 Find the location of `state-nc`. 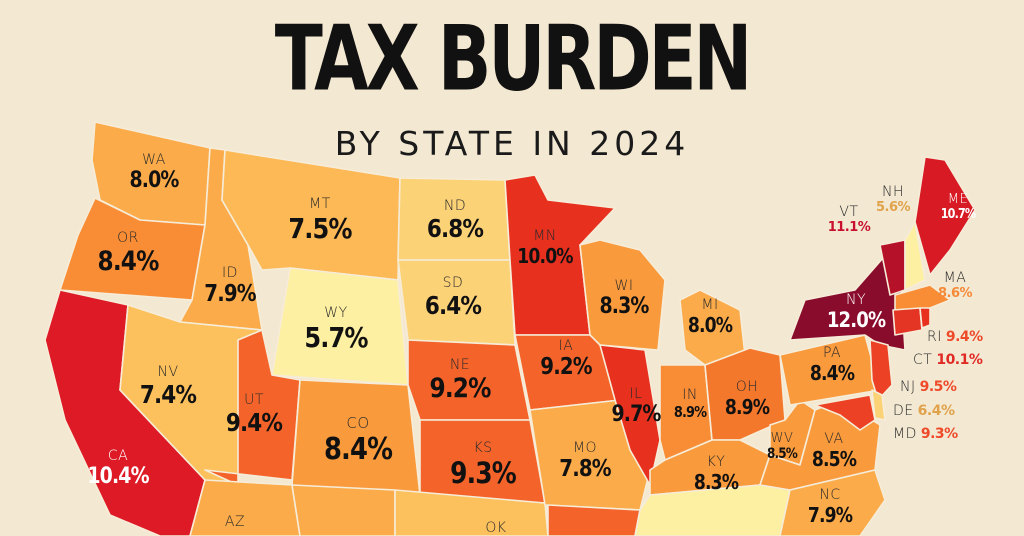

state-nc is located at coordinates (832, 502).